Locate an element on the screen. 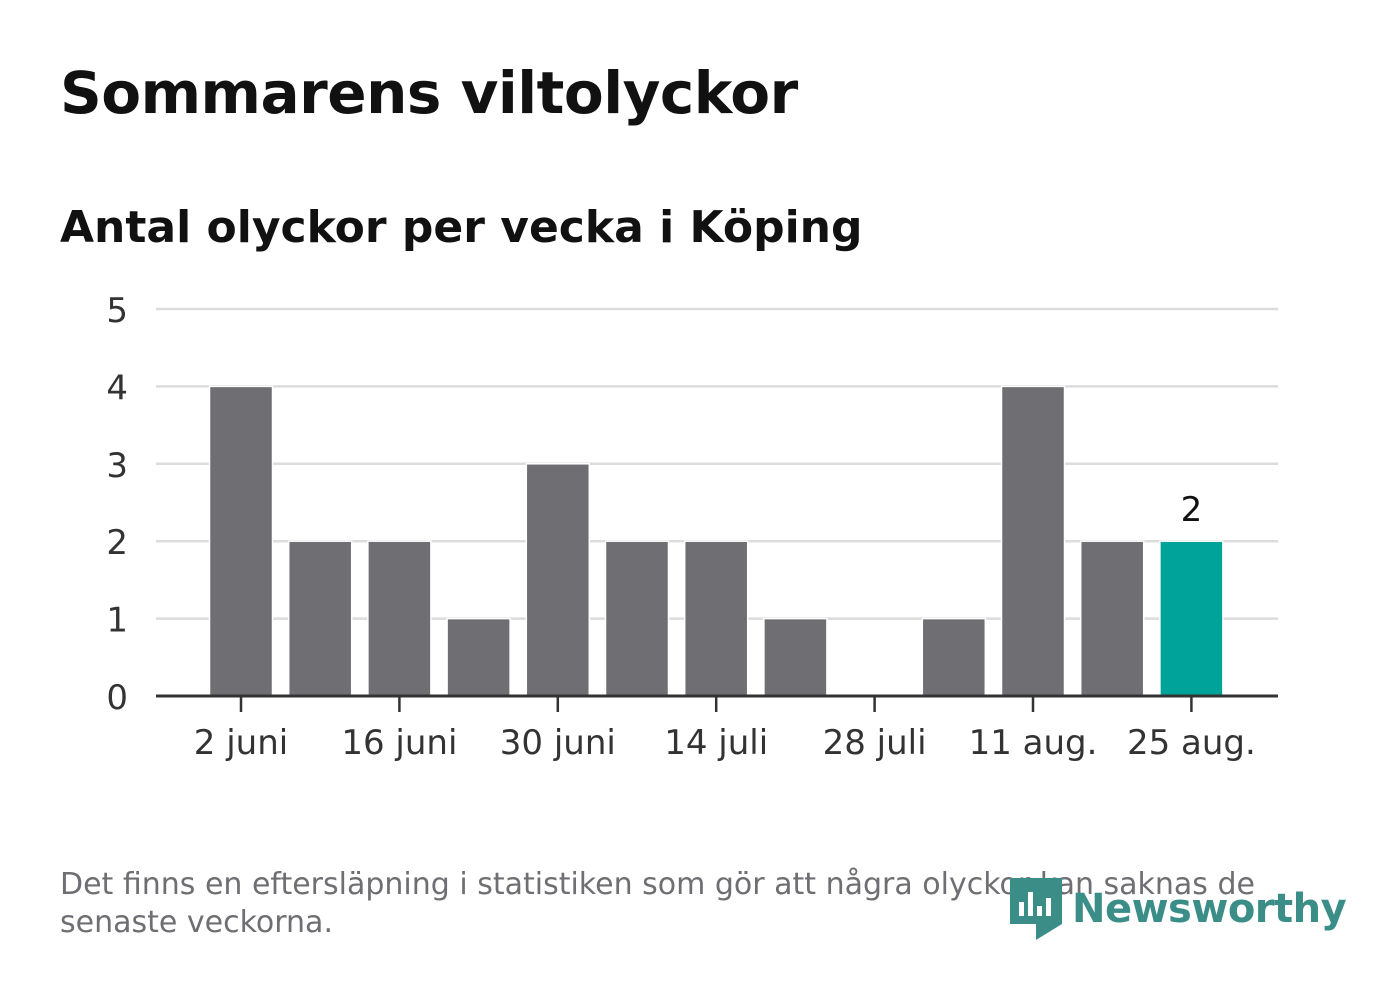 The width and height of the screenshot is (1382, 999). x-tick-label: 28 juli is located at coordinates (875, 743).